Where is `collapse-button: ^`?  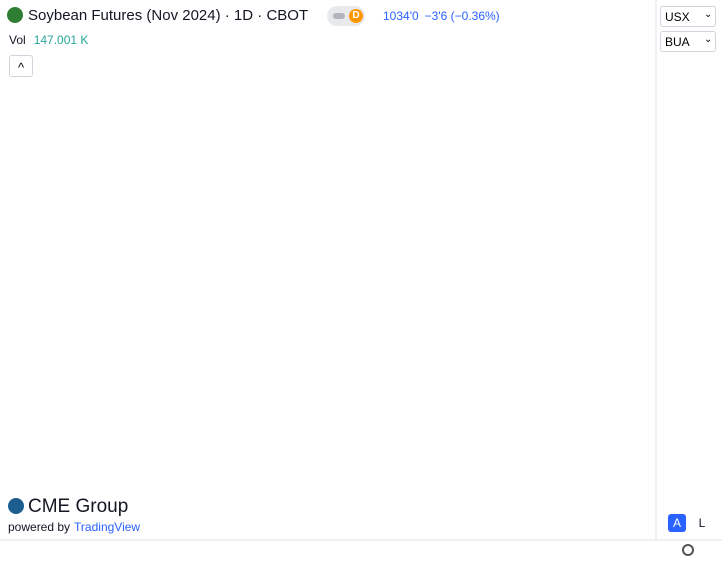 collapse-button: ^ is located at coordinates (21, 66).